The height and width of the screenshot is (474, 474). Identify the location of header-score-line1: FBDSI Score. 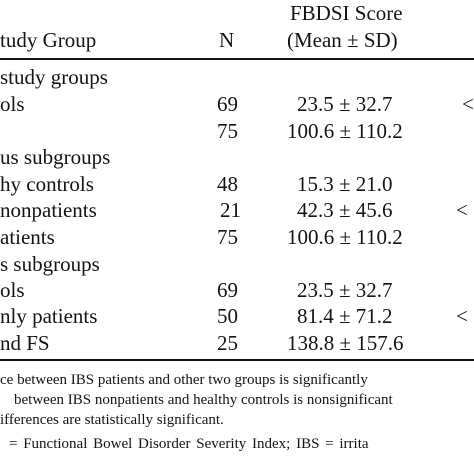
(346, 13).